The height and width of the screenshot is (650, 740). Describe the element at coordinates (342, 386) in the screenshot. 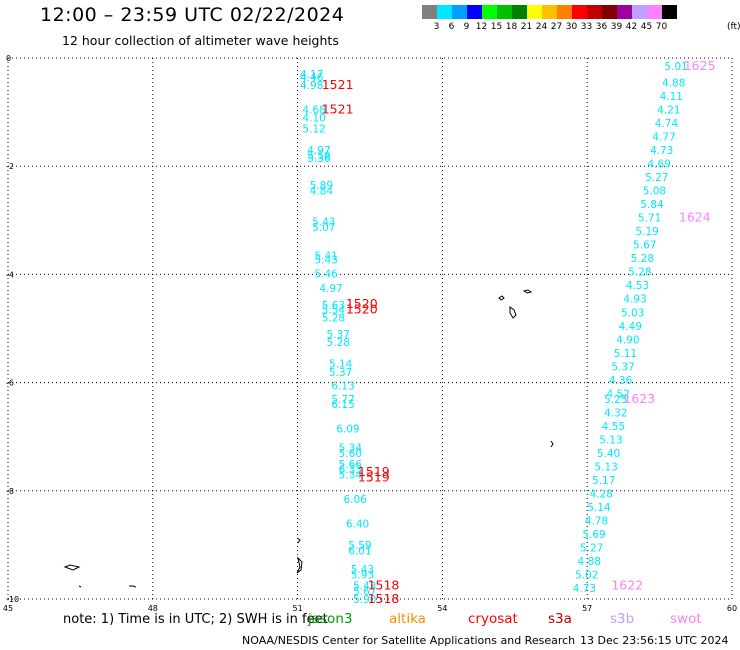

I see `data-label: 6.13` at that location.